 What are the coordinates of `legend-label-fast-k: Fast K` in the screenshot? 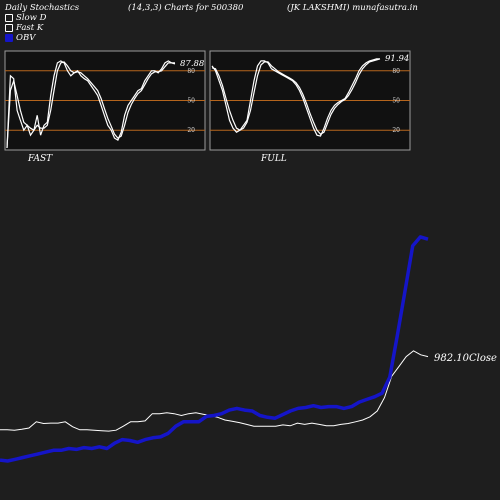 It's located at (30, 28).